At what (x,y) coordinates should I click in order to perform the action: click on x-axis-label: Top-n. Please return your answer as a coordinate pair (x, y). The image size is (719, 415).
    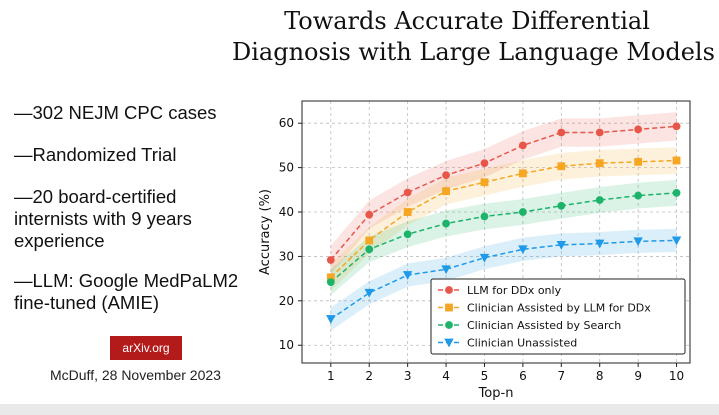
    Looking at the image, I should click on (496, 393).